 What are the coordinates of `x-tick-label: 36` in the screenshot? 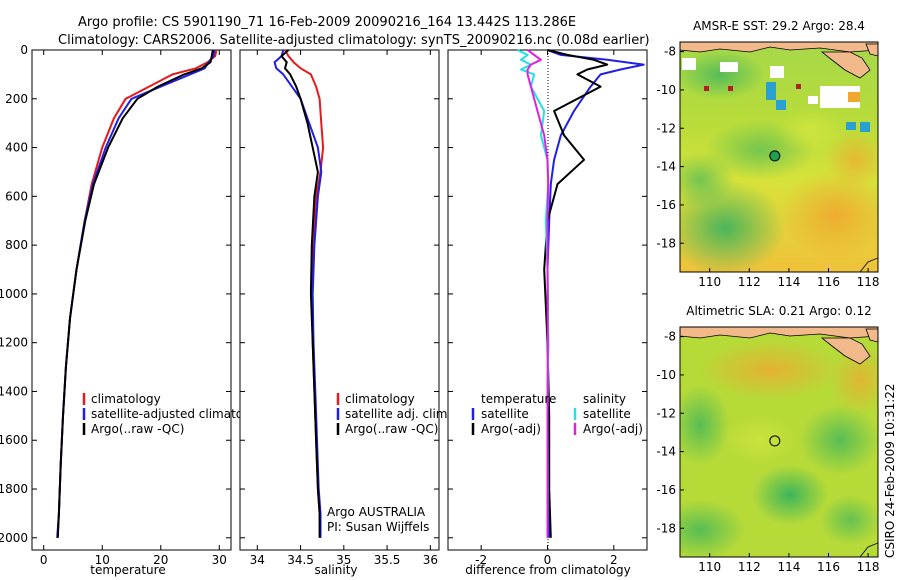 It's located at (430, 560).